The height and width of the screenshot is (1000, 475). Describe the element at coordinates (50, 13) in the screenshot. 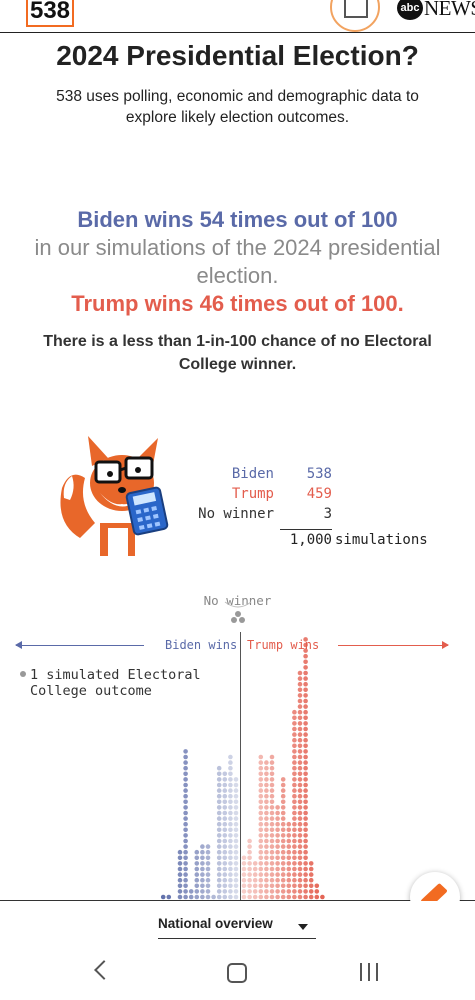

I see `logo-538: 538` at that location.